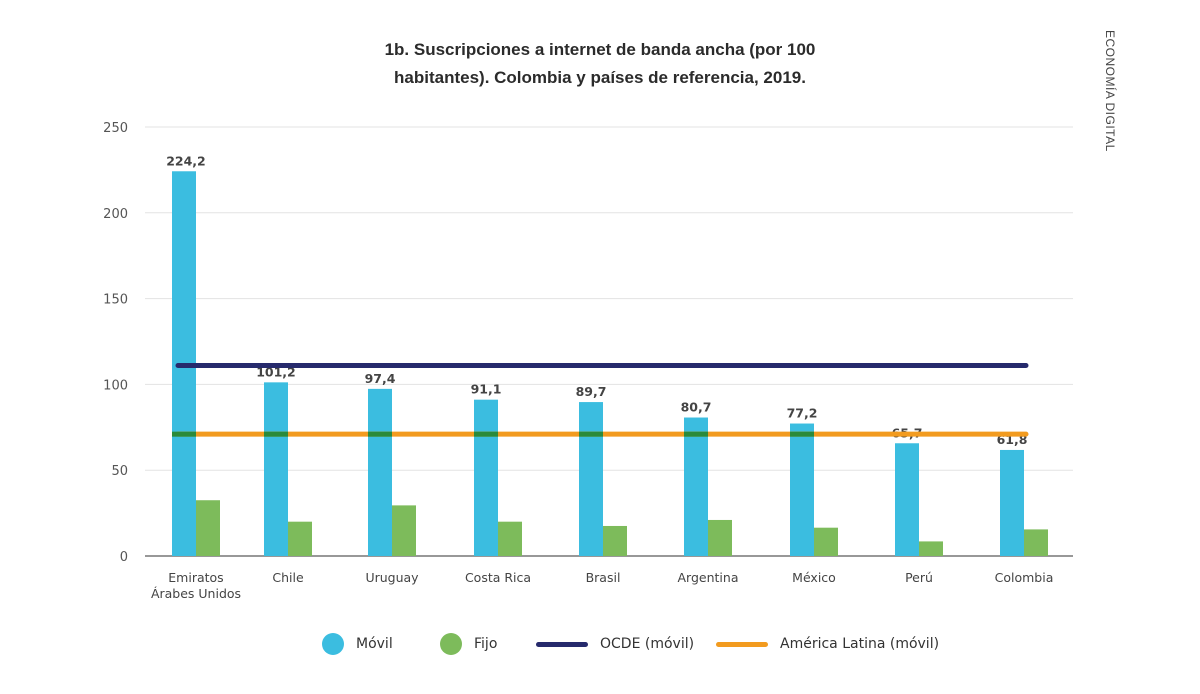  I want to click on category-label: Chile, so click(288, 577).